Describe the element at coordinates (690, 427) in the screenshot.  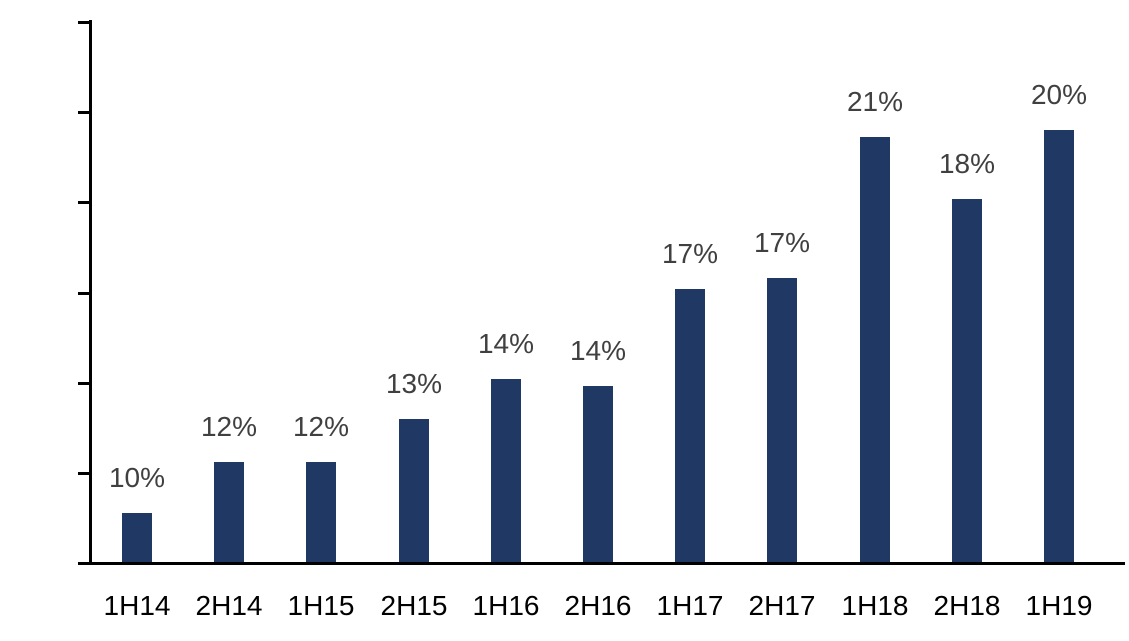
I see `bar-1H17` at that location.